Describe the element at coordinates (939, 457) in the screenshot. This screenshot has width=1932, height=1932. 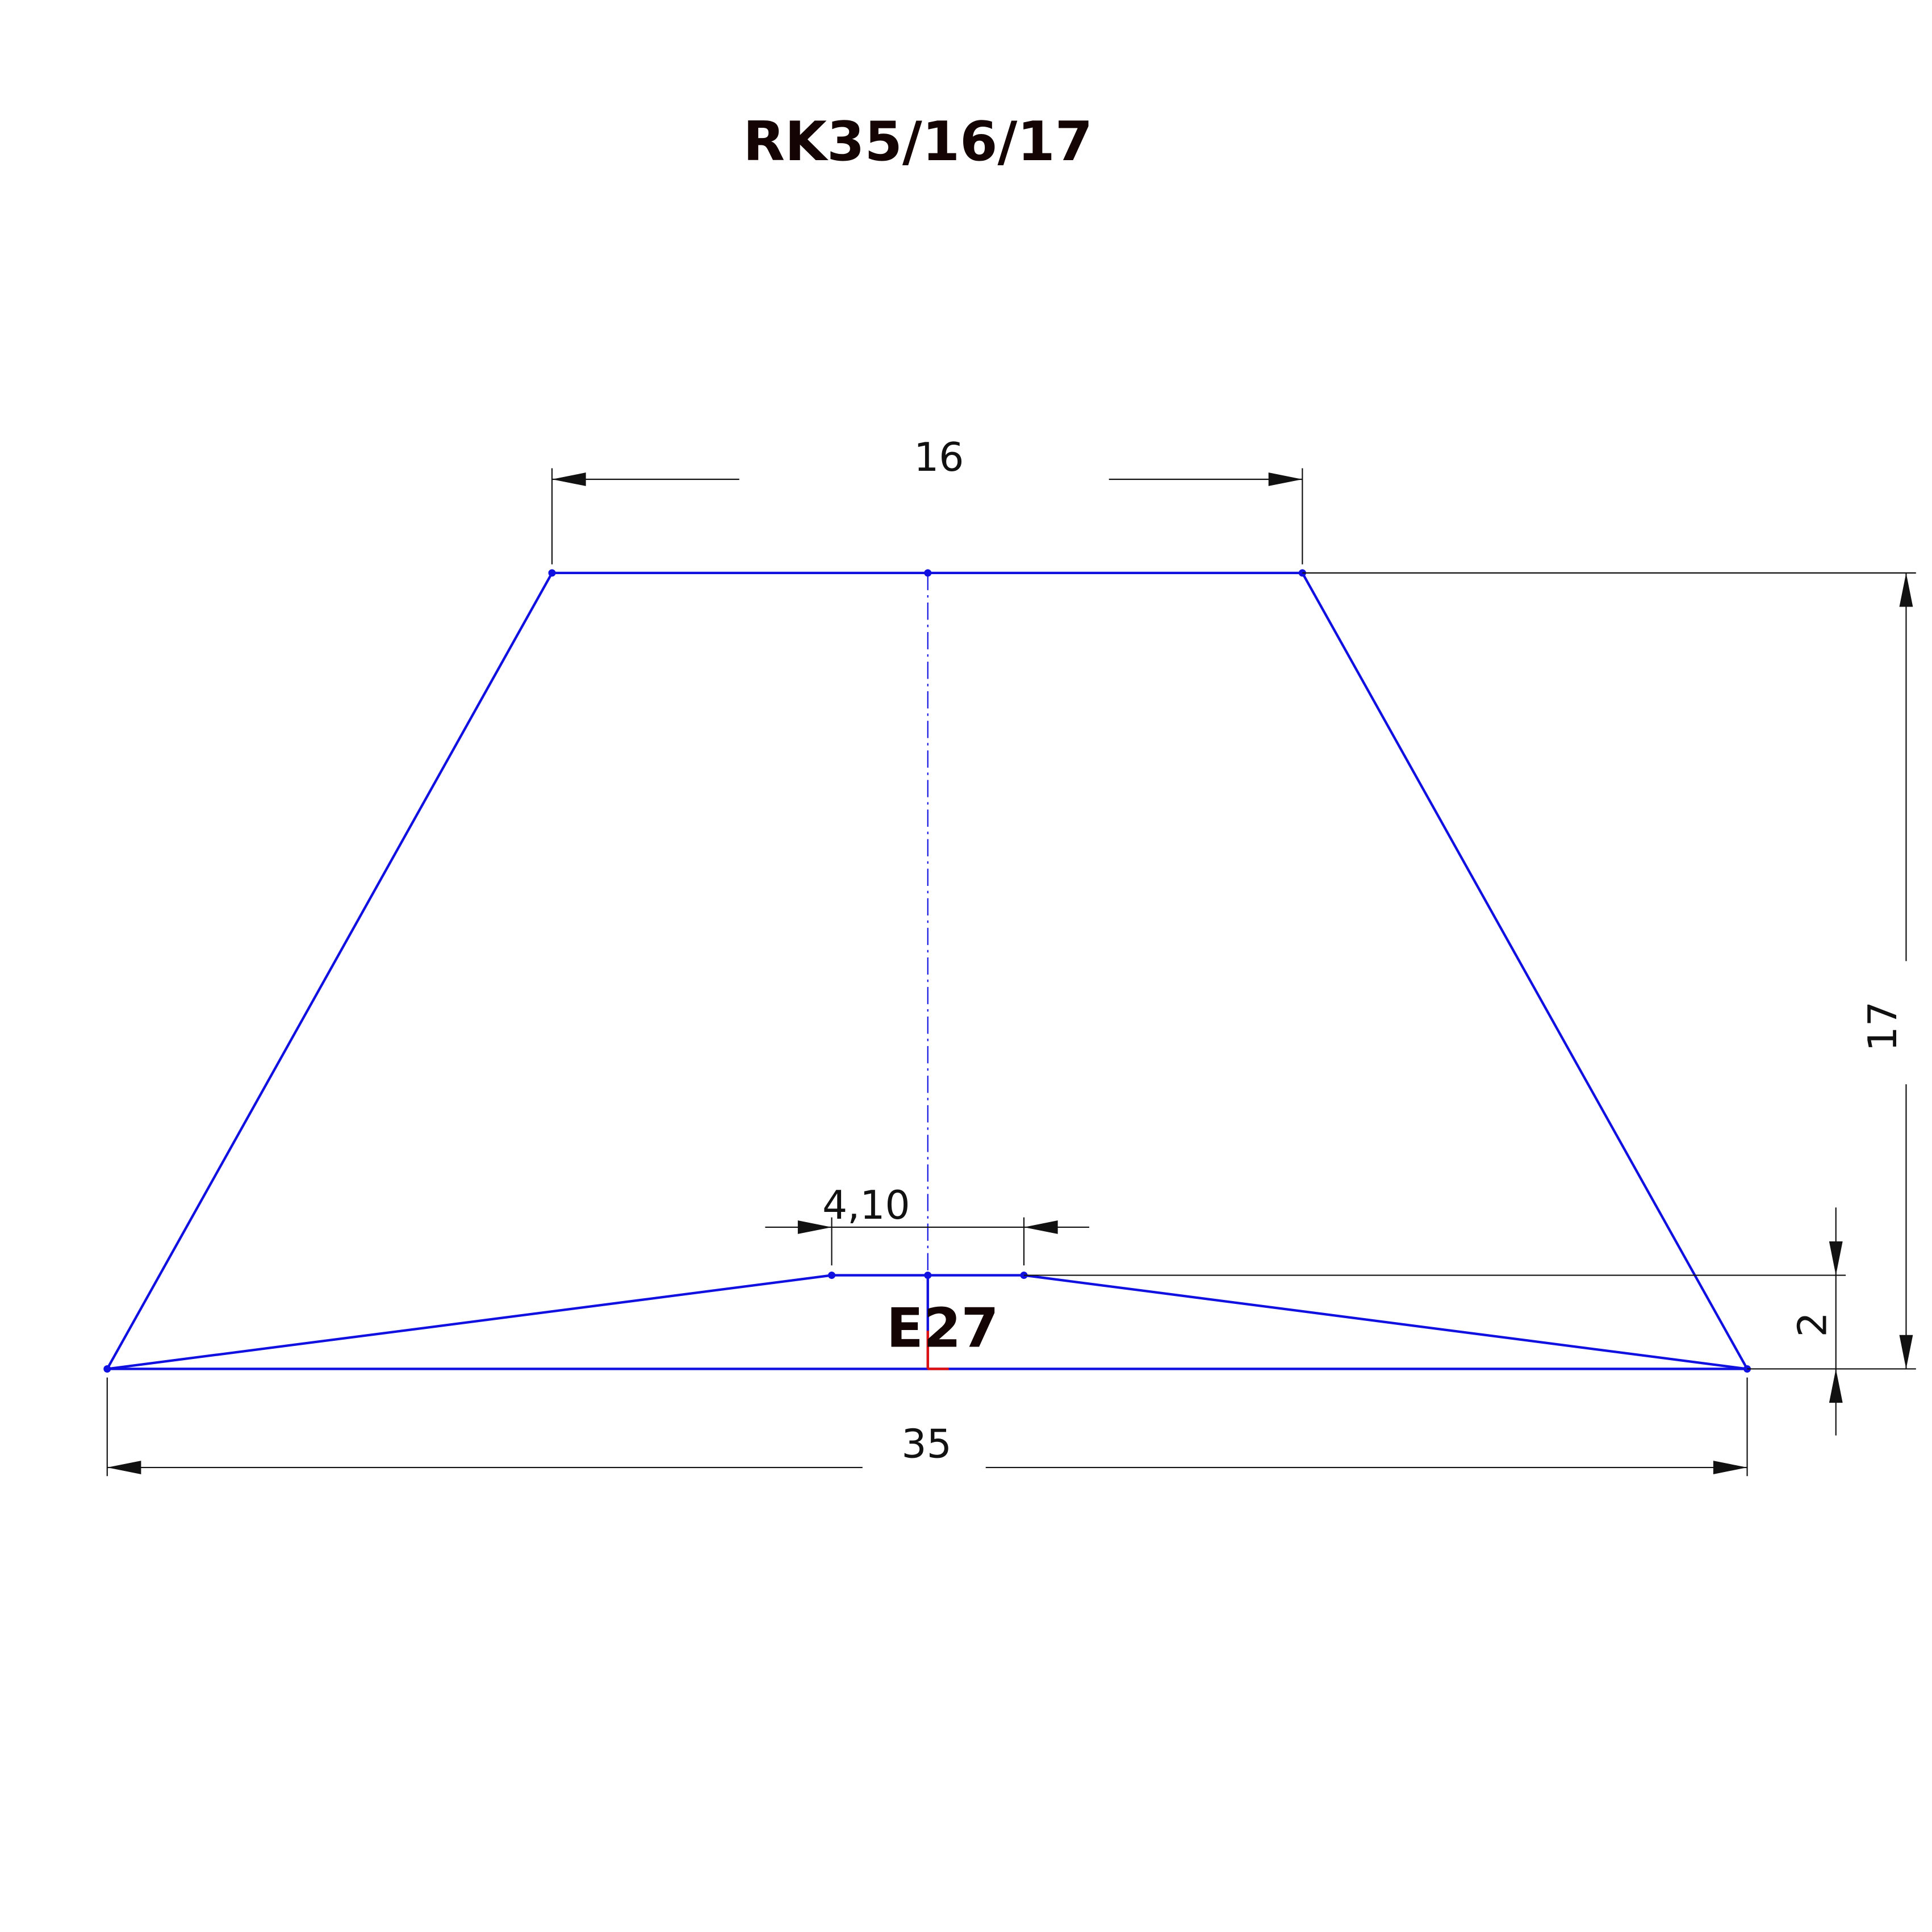
I see `dim-top-width: 16` at that location.